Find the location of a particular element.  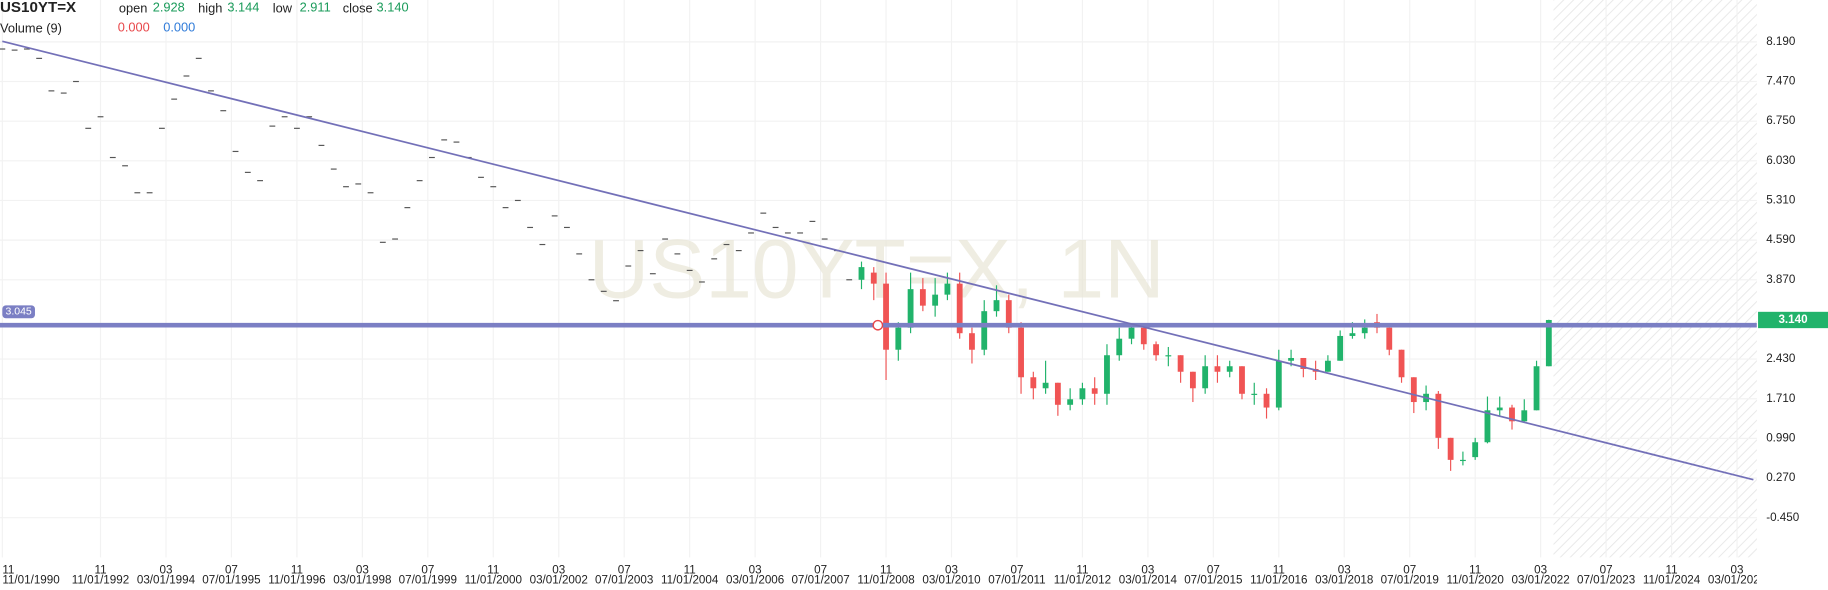

x-tick-label: 03/01/1994 is located at coordinates (166, 580).